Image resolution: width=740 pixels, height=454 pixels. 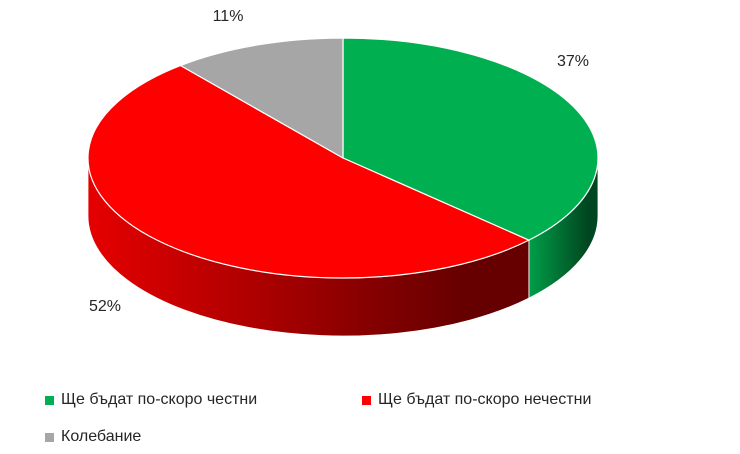 What do you see at coordinates (159, 399) in the screenshot?
I see `legend-label: Ще бъдат по-скоро честни` at bounding box center [159, 399].